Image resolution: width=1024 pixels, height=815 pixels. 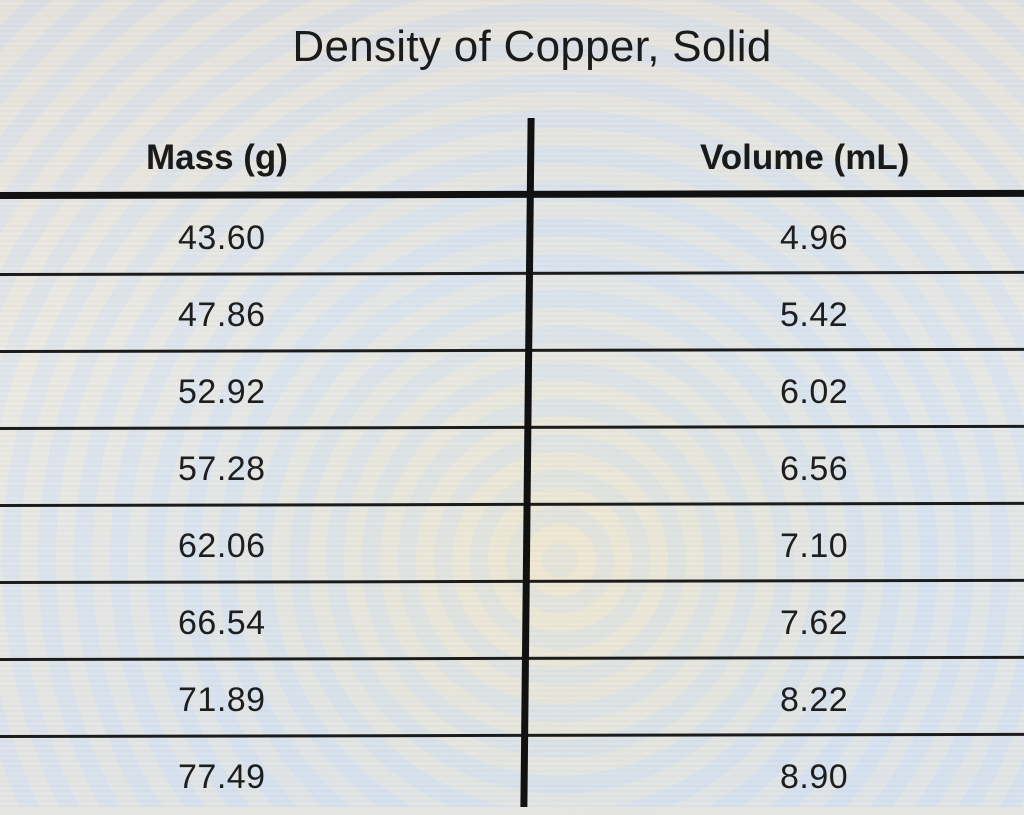 What do you see at coordinates (222, 700) in the screenshot?
I see `mass-cell: 71.89` at bounding box center [222, 700].